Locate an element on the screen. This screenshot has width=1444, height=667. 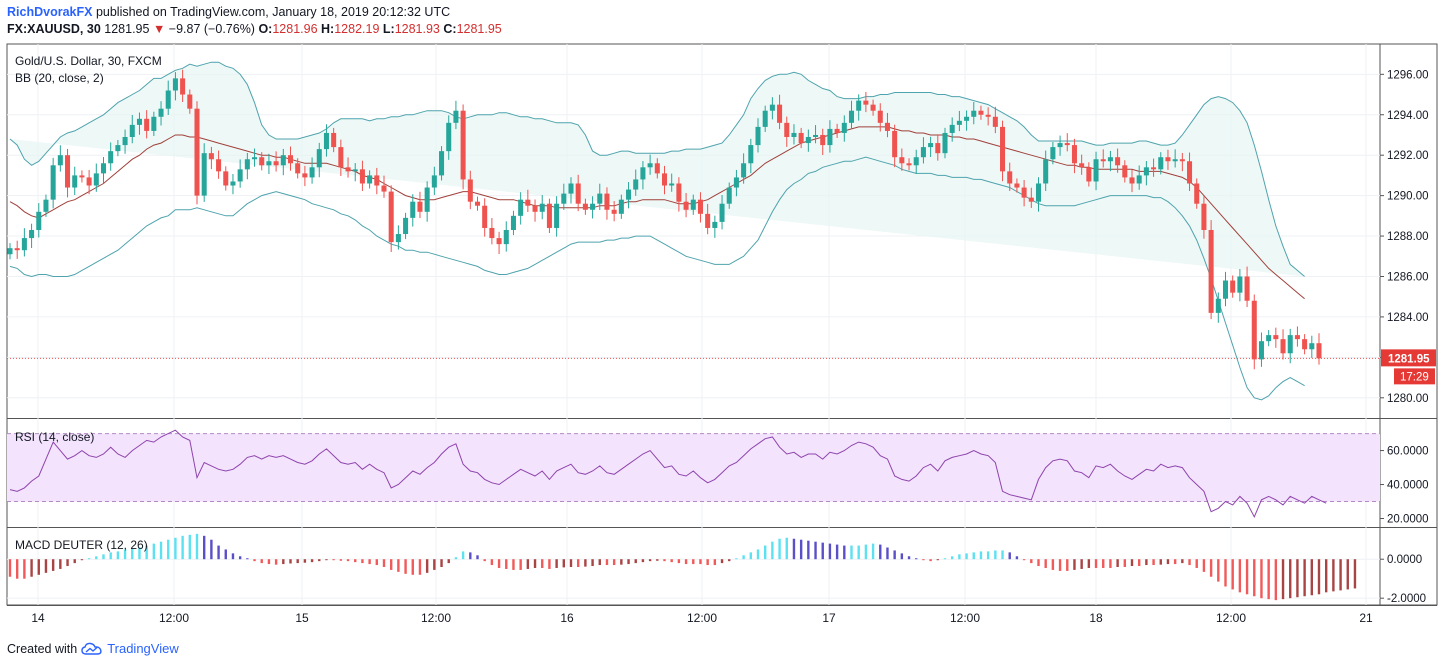
last-price-badge is located at coordinates (1408, 358).